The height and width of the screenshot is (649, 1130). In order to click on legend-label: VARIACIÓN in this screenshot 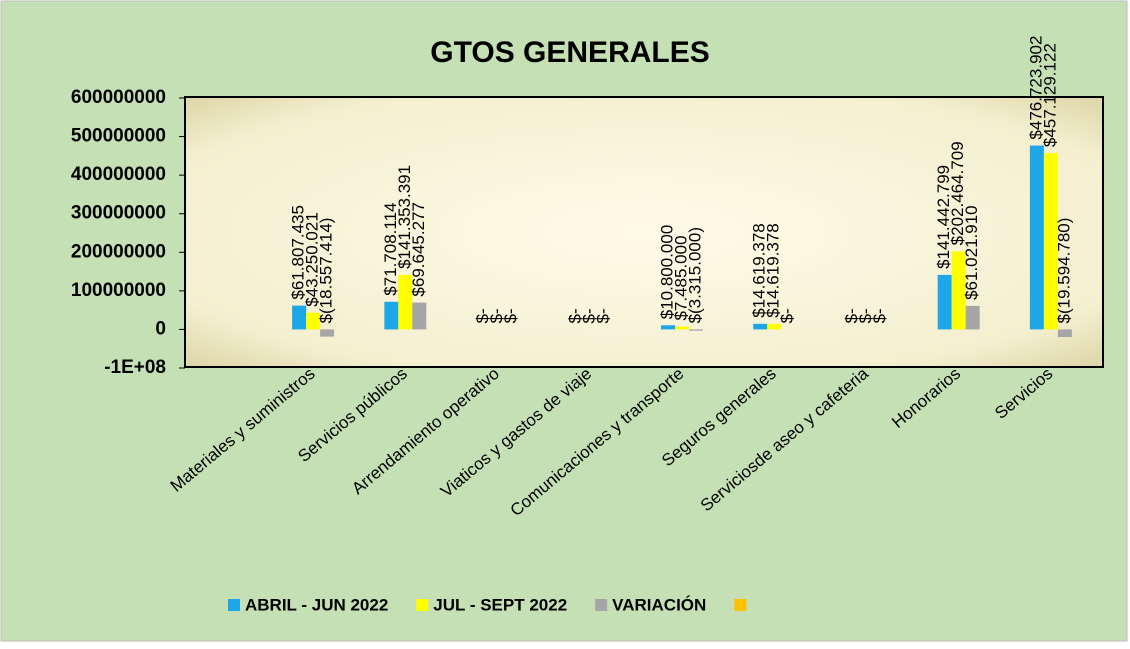, I will do `click(659, 604)`.